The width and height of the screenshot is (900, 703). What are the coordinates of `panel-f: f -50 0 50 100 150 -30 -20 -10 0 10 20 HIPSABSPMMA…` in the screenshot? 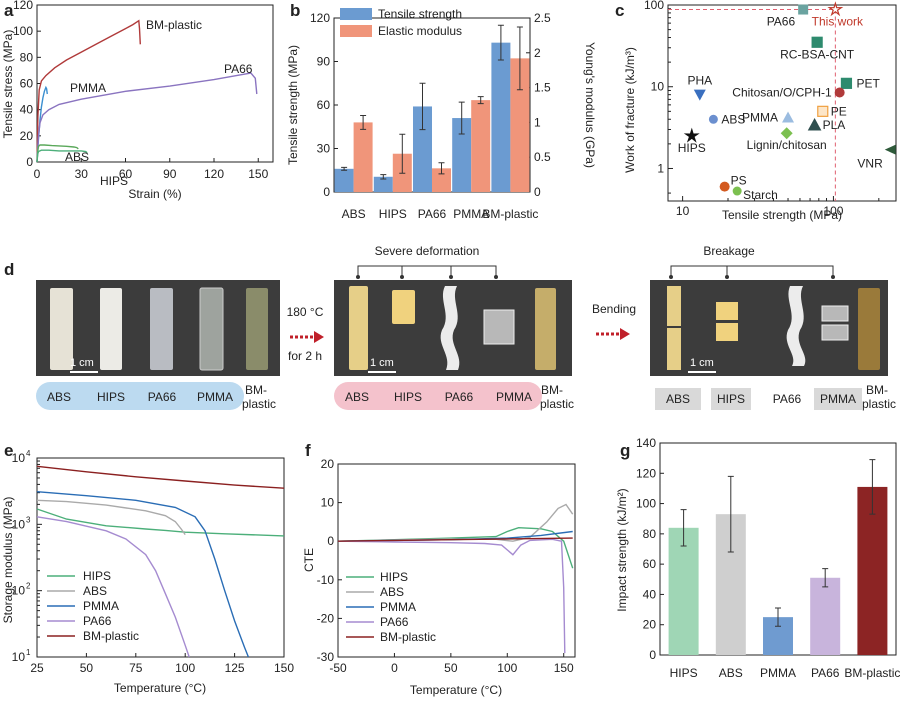 It's located at (439, 569).